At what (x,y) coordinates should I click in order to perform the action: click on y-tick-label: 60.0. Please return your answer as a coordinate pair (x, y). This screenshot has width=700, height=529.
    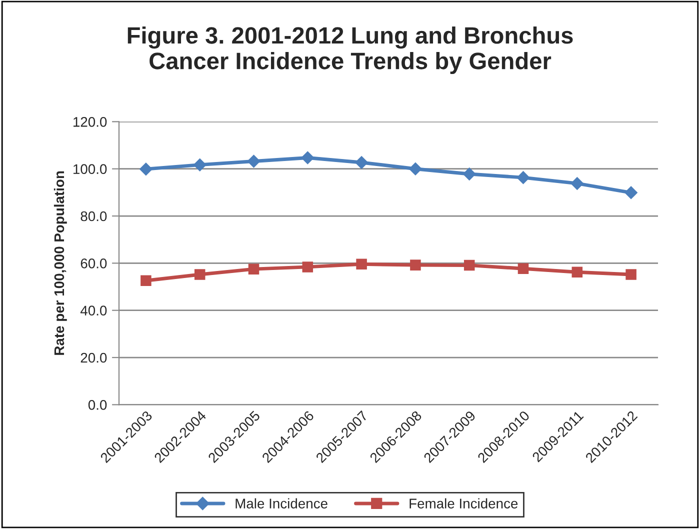
    Looking at the image, I should click on (93, 263).